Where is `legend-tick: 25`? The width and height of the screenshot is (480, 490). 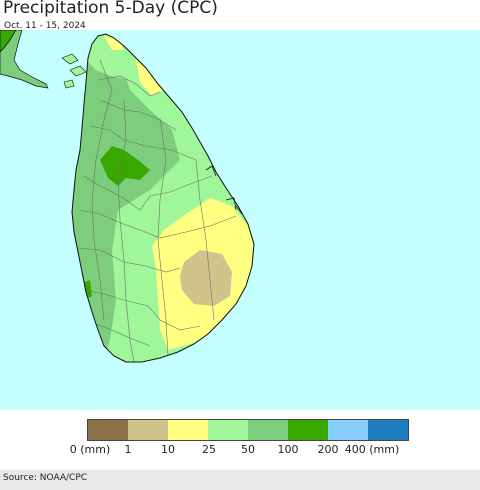
legend-tick: 25 is located at coordinates (209, 449).